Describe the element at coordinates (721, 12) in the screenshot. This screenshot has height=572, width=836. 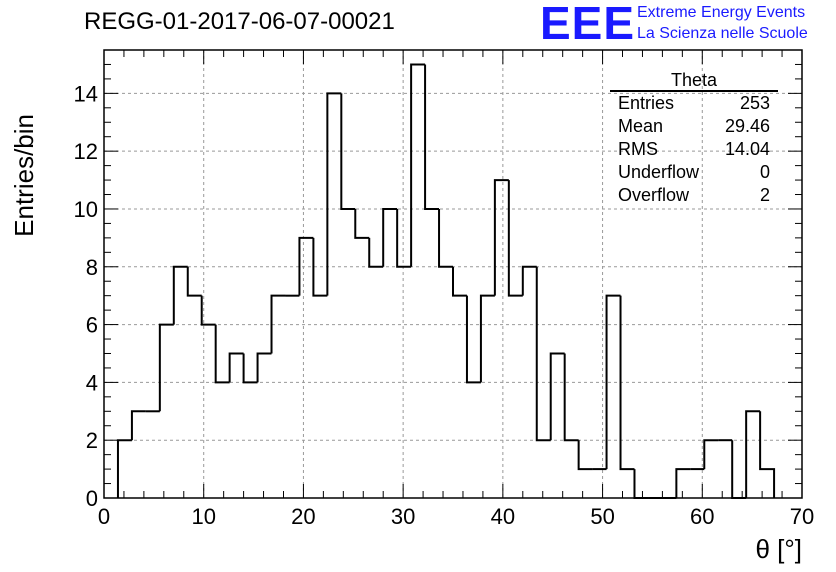
I see `org-name-line1: Extreme Energy Events` at that location.